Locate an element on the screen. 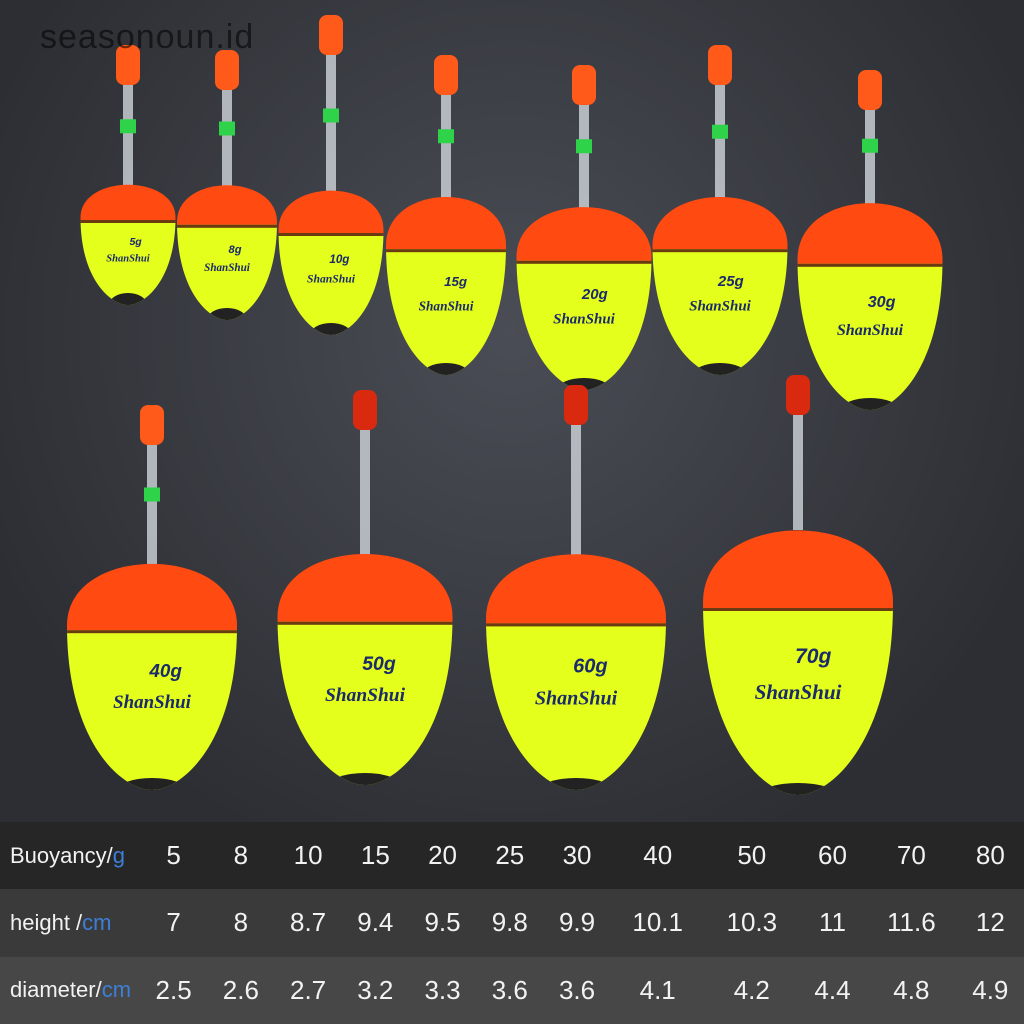  table-cell: 2.7 is located at coordinates (308, 989).